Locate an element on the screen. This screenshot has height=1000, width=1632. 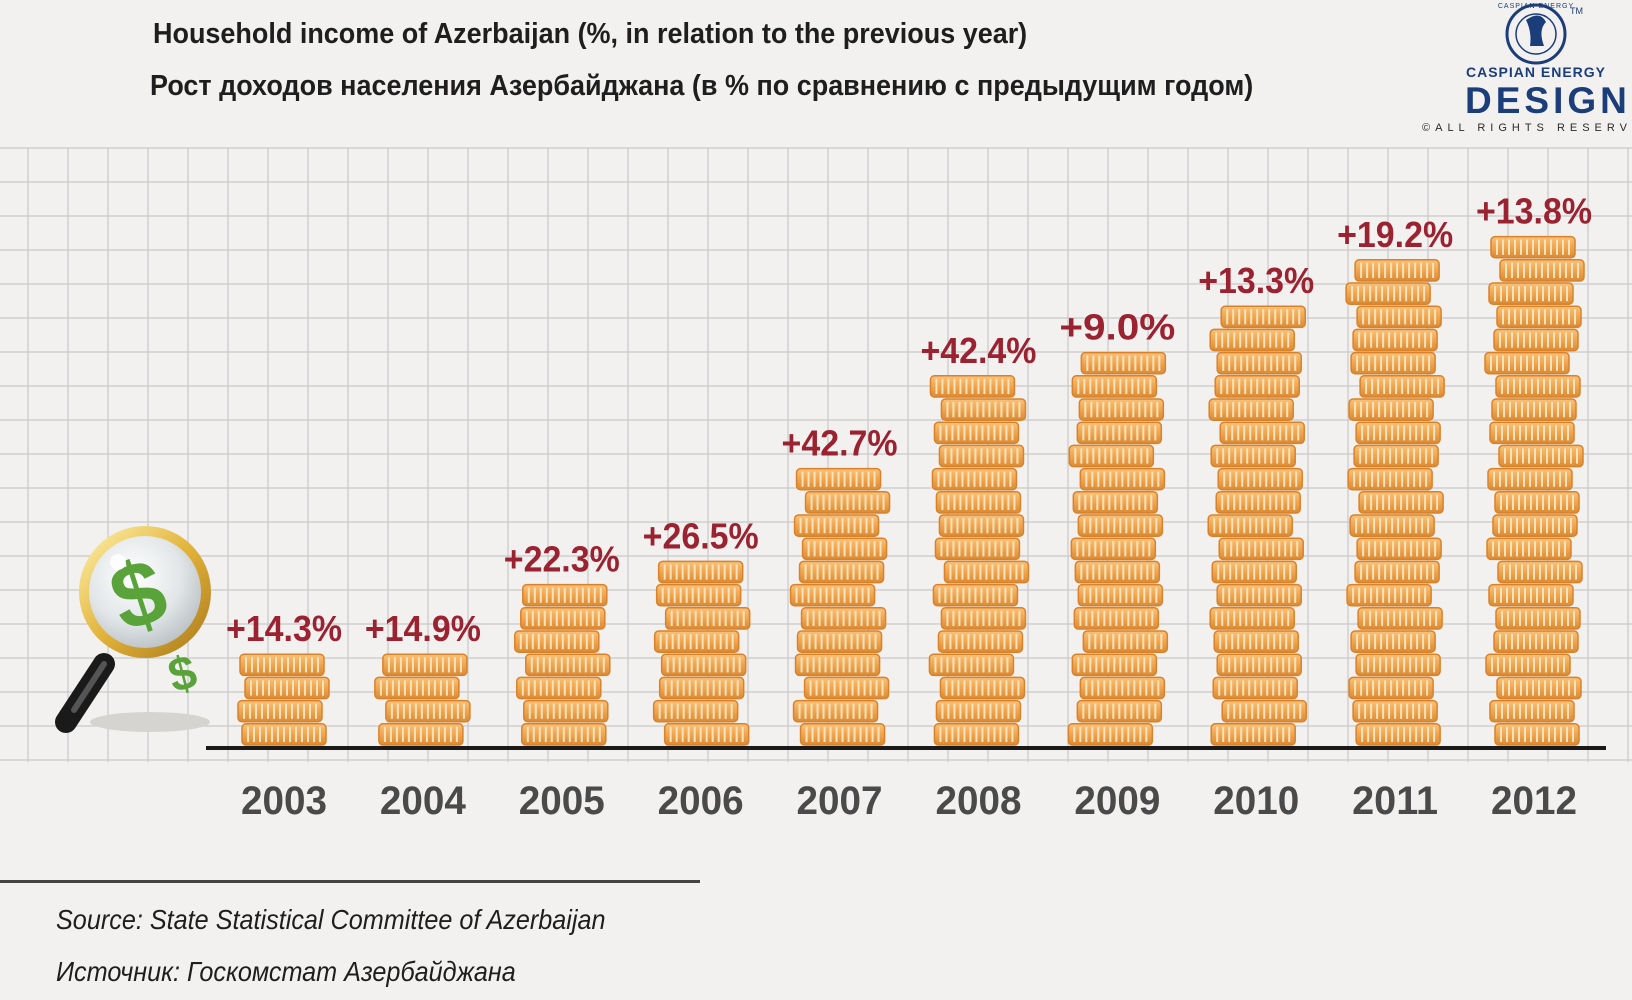
value-label-2006: +26.5% is located at coordinates (701, 535).